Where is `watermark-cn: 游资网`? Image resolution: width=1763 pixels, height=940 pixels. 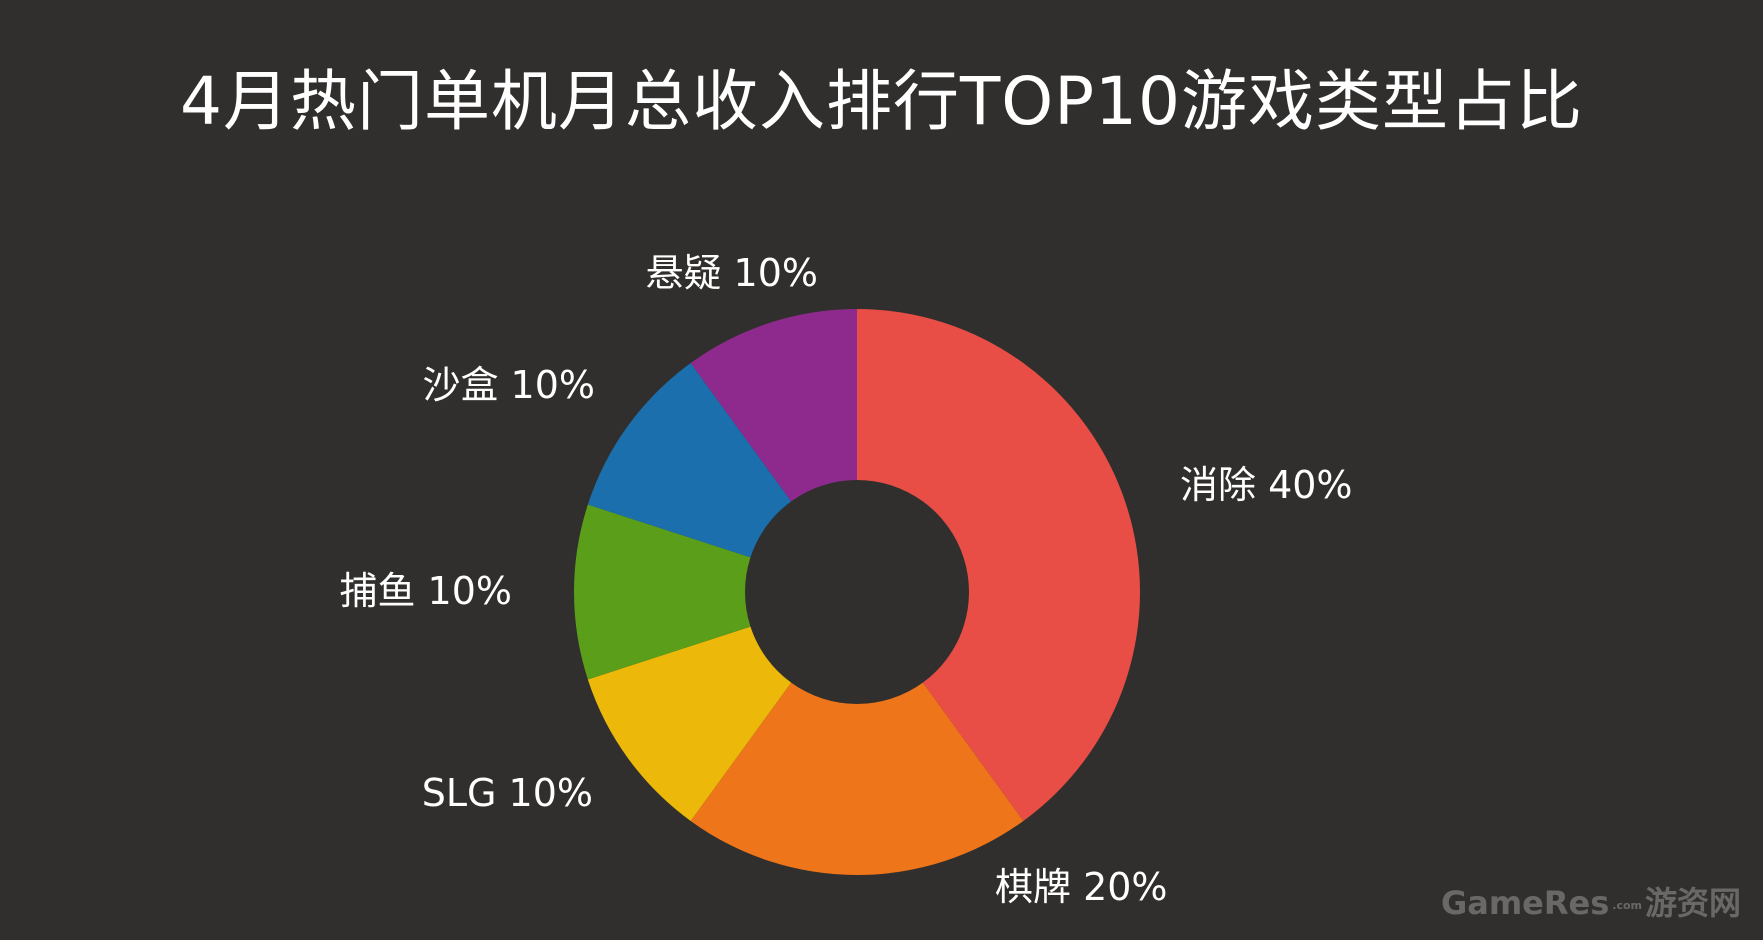 watermark-cn: 游资网 is located at coordinates (1692, 903).